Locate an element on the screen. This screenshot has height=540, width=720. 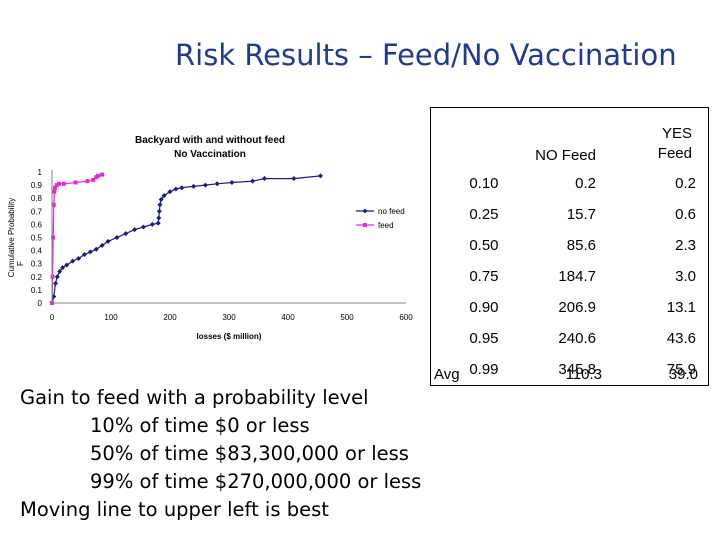
table-header-row: NO Feed YES Feed is located at coordinates (569, 137).